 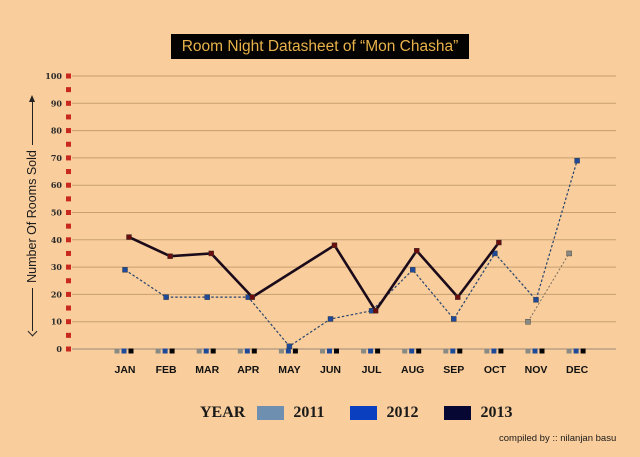 I want to click on x-tick-label: AUG, so click(x=412, y=370).